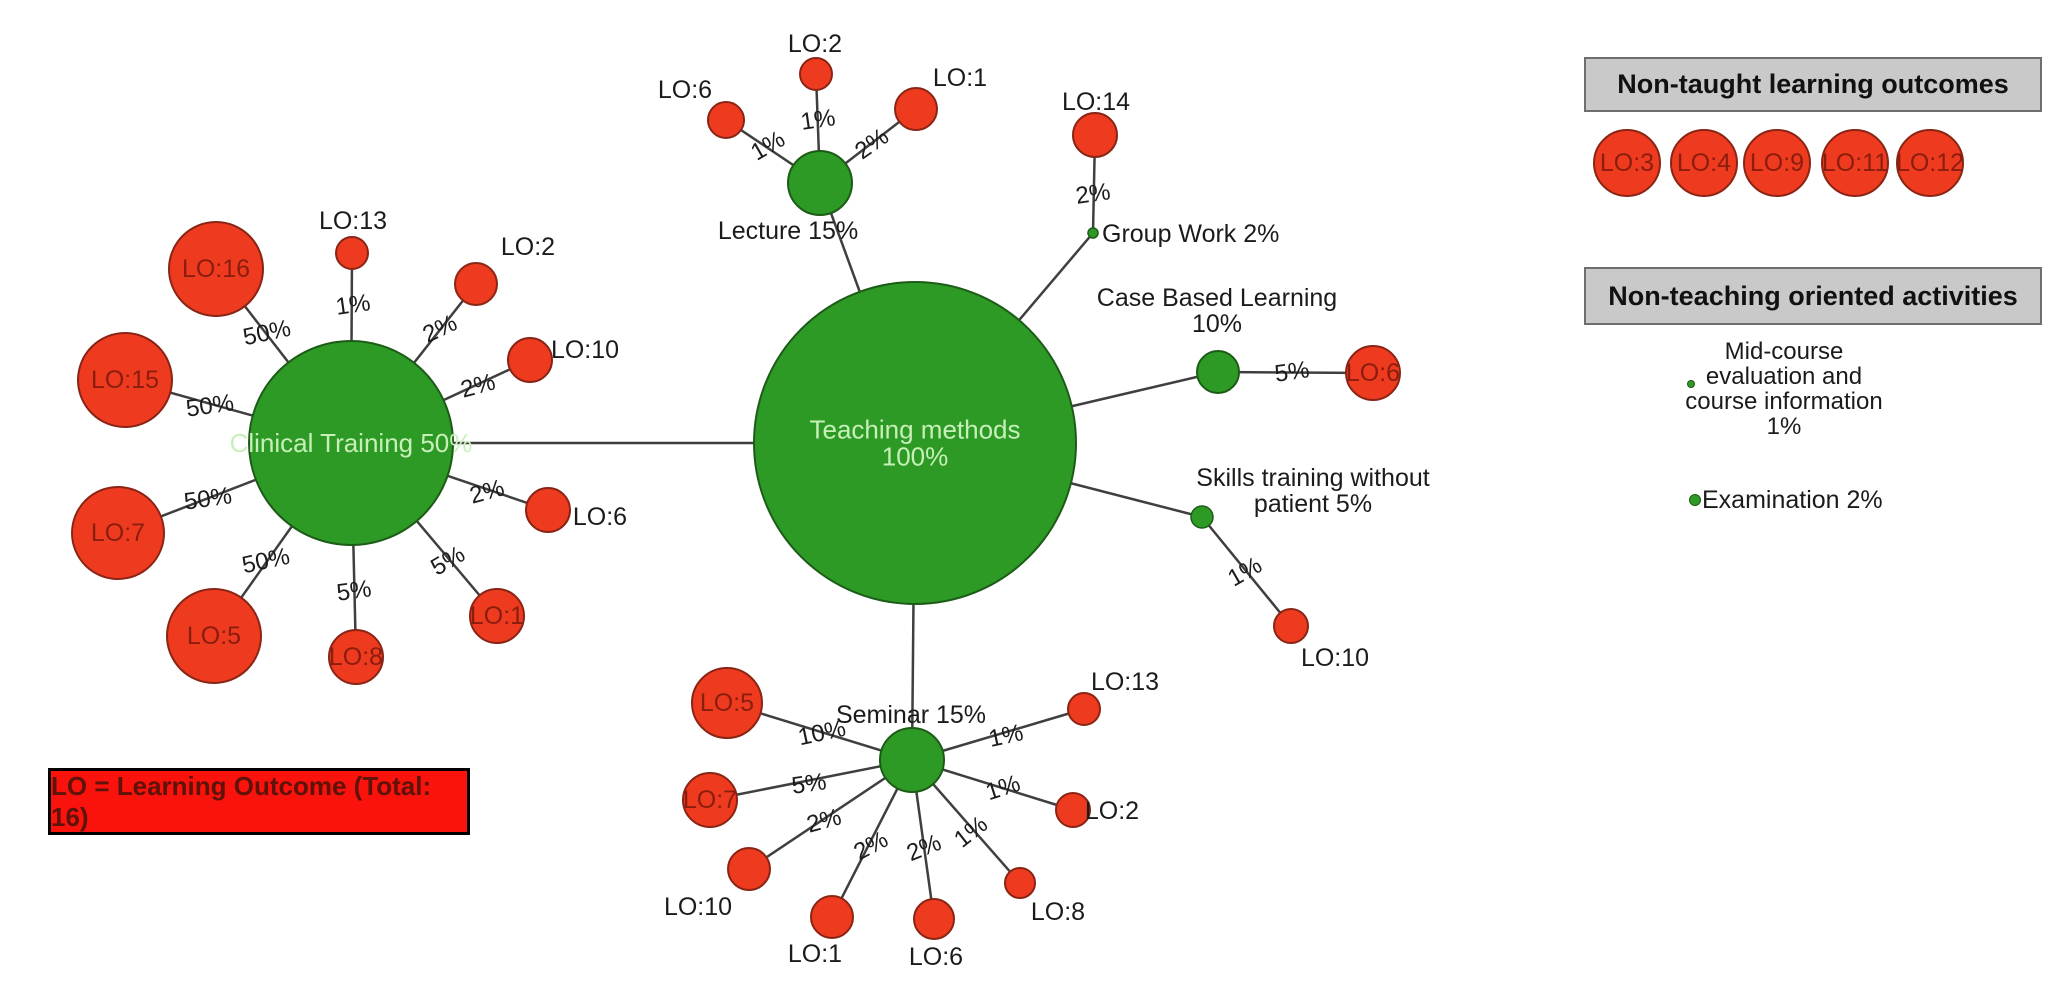 The width and height of the screenshot is (2059, 1001). What do you see at coordinates (726, 120) in the screenshot?
I see `node-lec-lo6-lo-circle` at bounding box center [726, 120].